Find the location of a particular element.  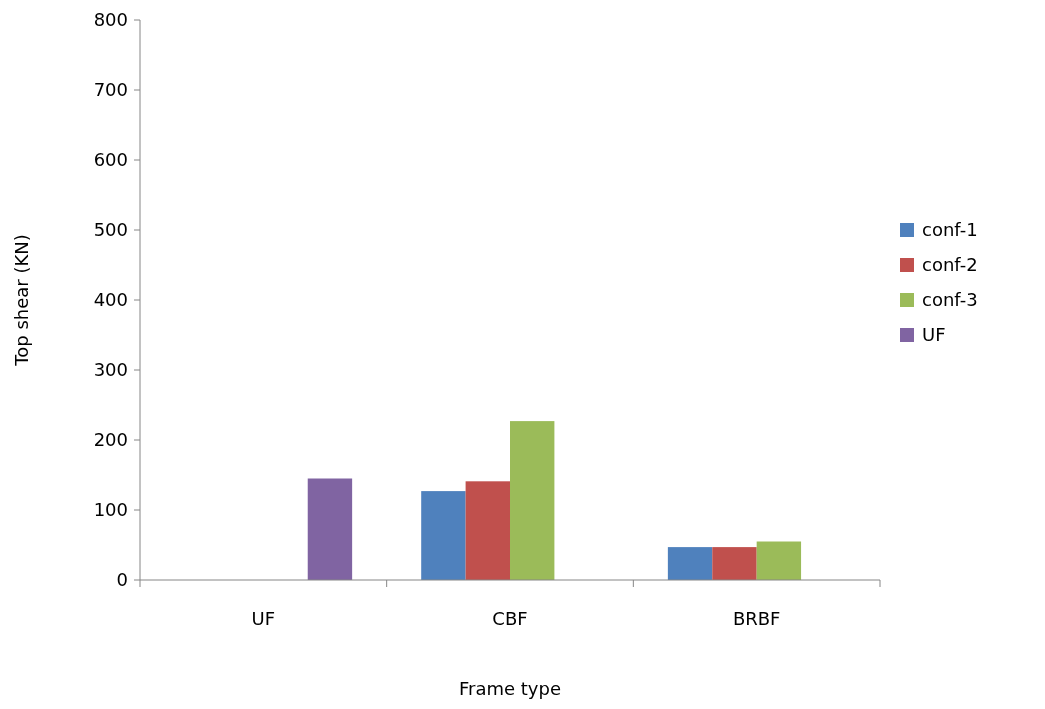

y-tick-label: 700 is located at coordinates (110, 90).